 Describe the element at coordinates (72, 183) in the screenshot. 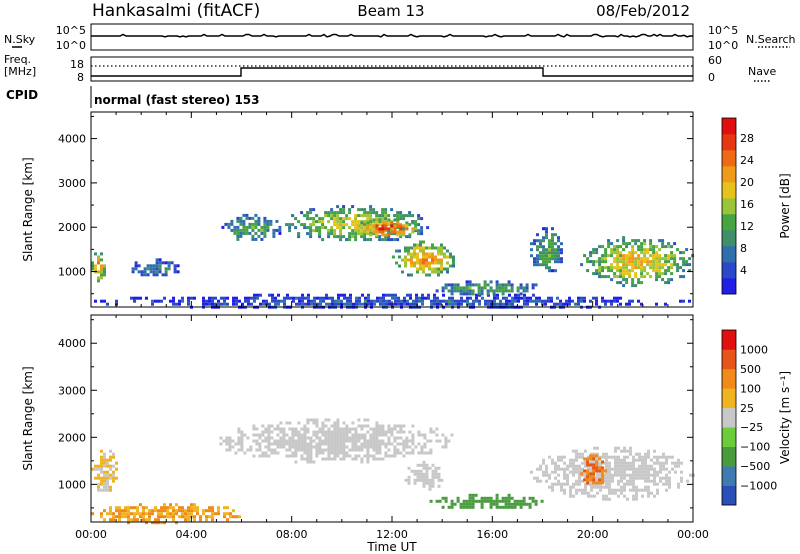

I see `power-y-tick-label: 3000` at that location.